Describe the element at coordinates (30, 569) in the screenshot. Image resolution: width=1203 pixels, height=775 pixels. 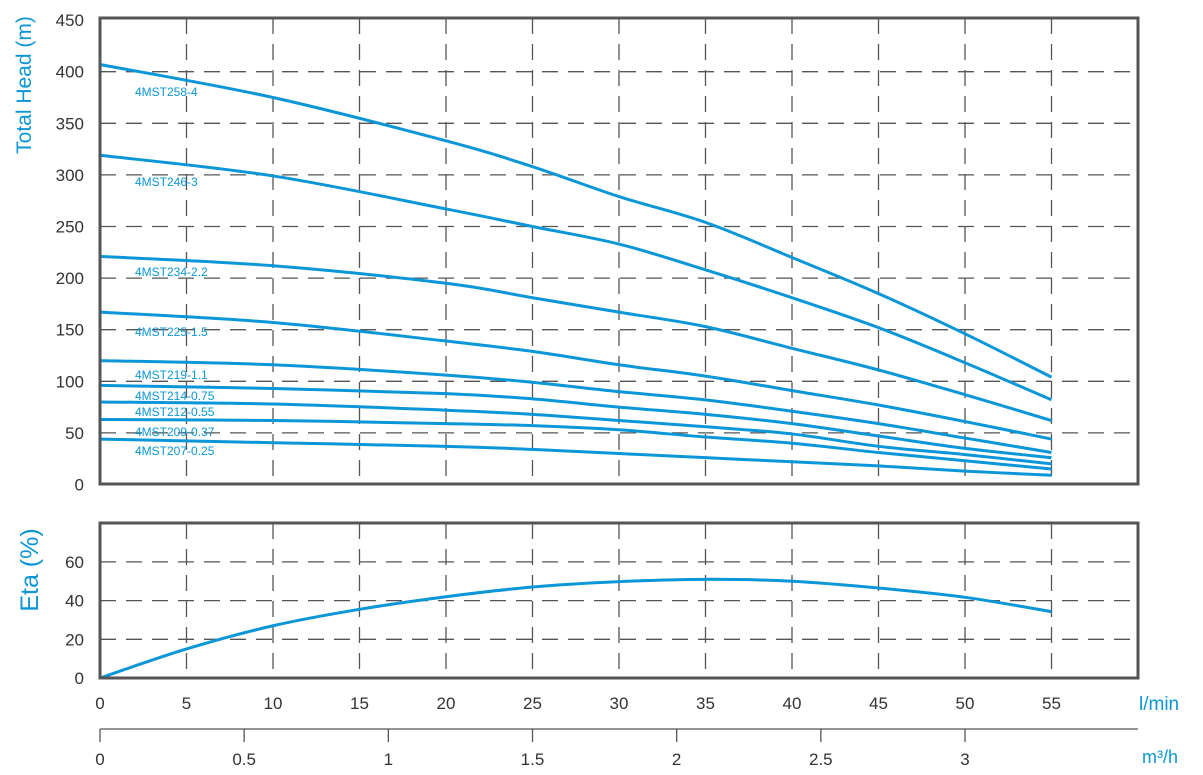
I see `eta-y-axis-title: Eta (%)` at that location.